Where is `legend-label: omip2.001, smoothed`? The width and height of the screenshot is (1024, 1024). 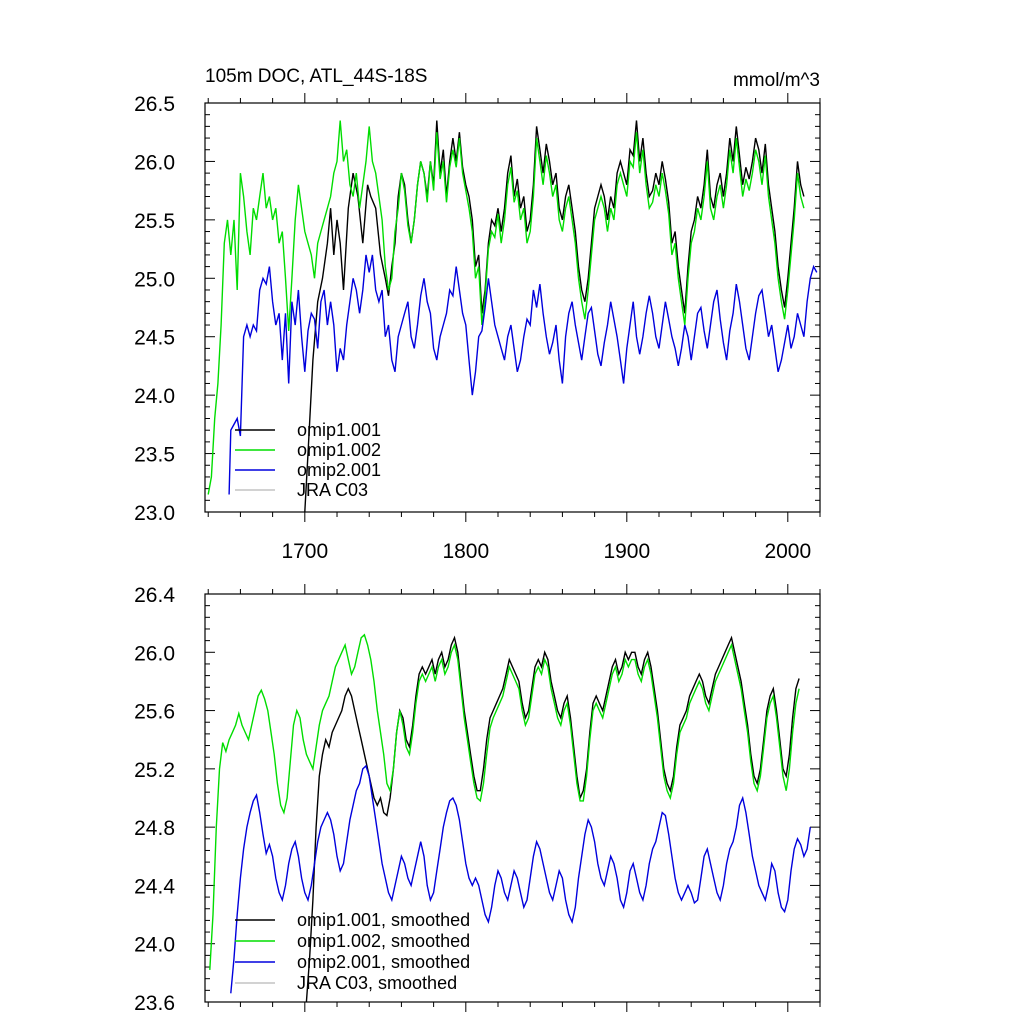 legend-label: omip2.001, smoothed is located at coordinates (383, 962).